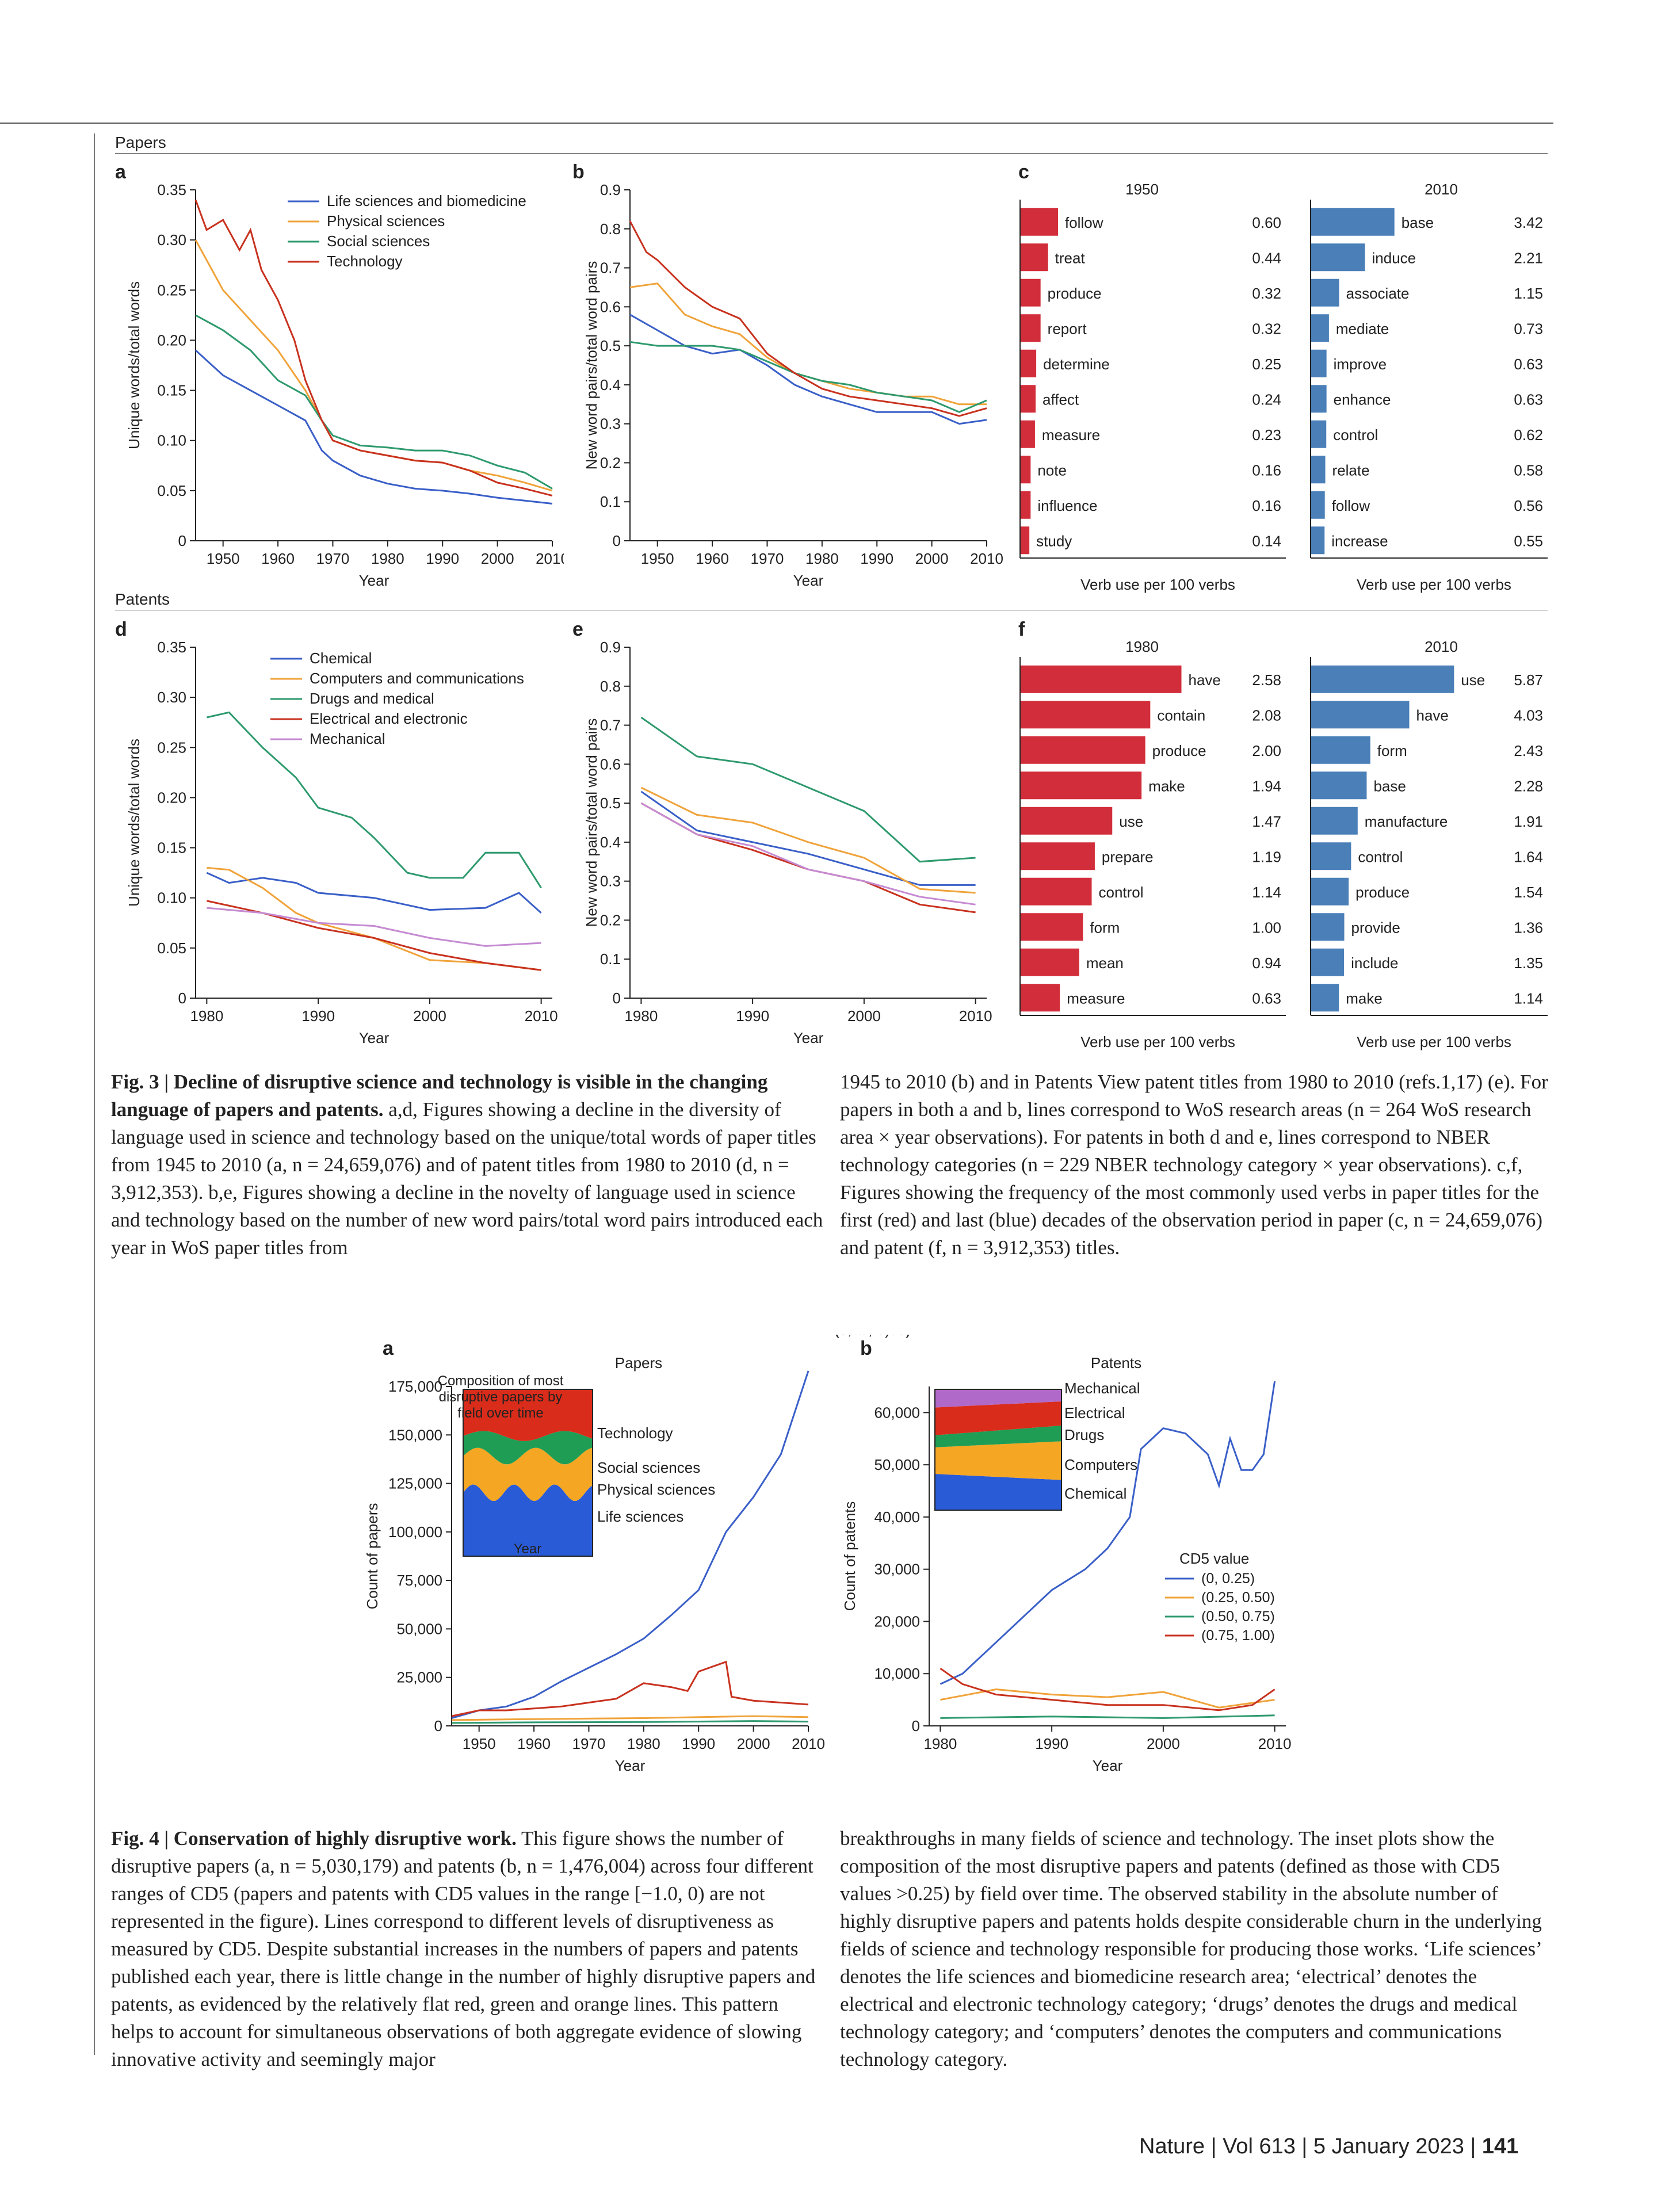  What do you see at coordinates (1388, 2146) in the screenshot?
I see `footer-date: 5 January 2023` at bounding box center [1388, 2146].